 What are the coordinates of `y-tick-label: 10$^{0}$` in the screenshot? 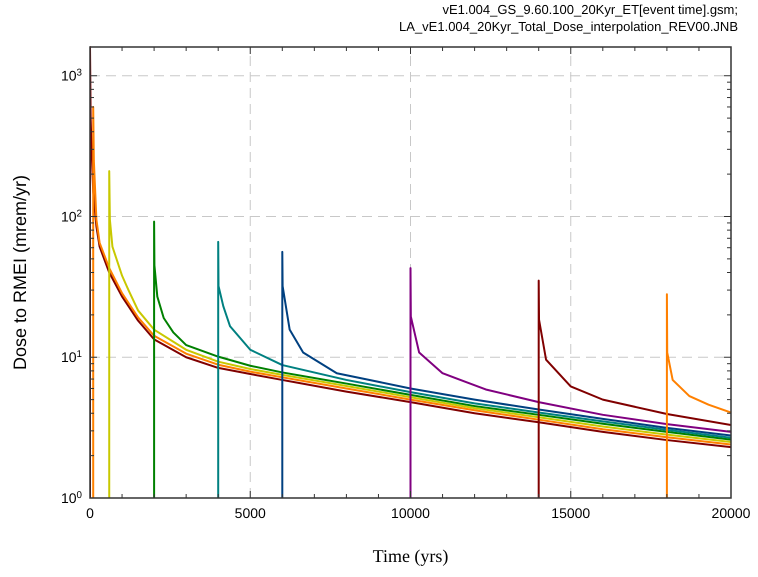 It's located at (71, 498).